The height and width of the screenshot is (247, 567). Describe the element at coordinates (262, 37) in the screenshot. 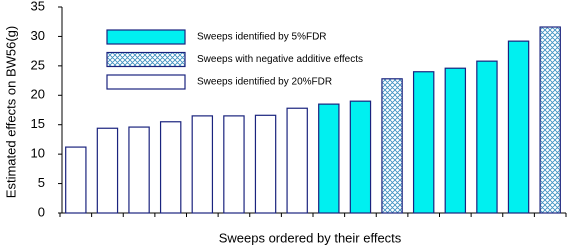

I see `legend-label: Sweeps identified by 5%FDR` at that location.